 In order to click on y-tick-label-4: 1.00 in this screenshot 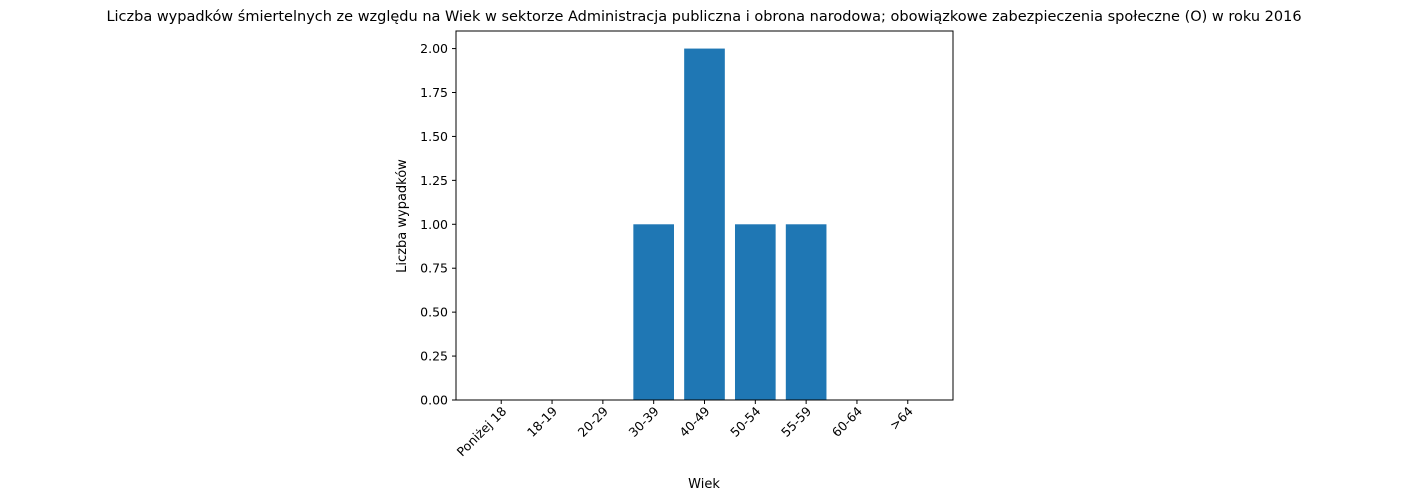, I will do `click(434, 224)`.